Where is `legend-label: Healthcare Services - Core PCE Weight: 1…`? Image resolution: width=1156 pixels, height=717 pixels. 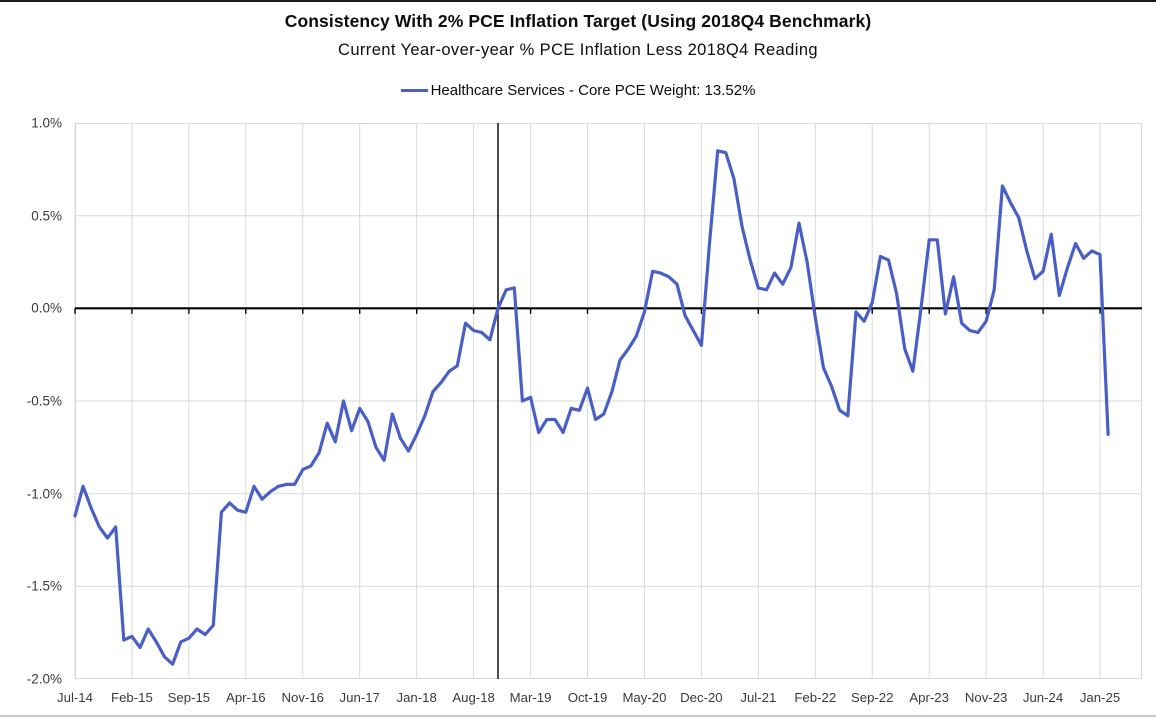 legend-label: Healthcare Services - Core PCE Weight: 1… is located at coordinates (593, 90).